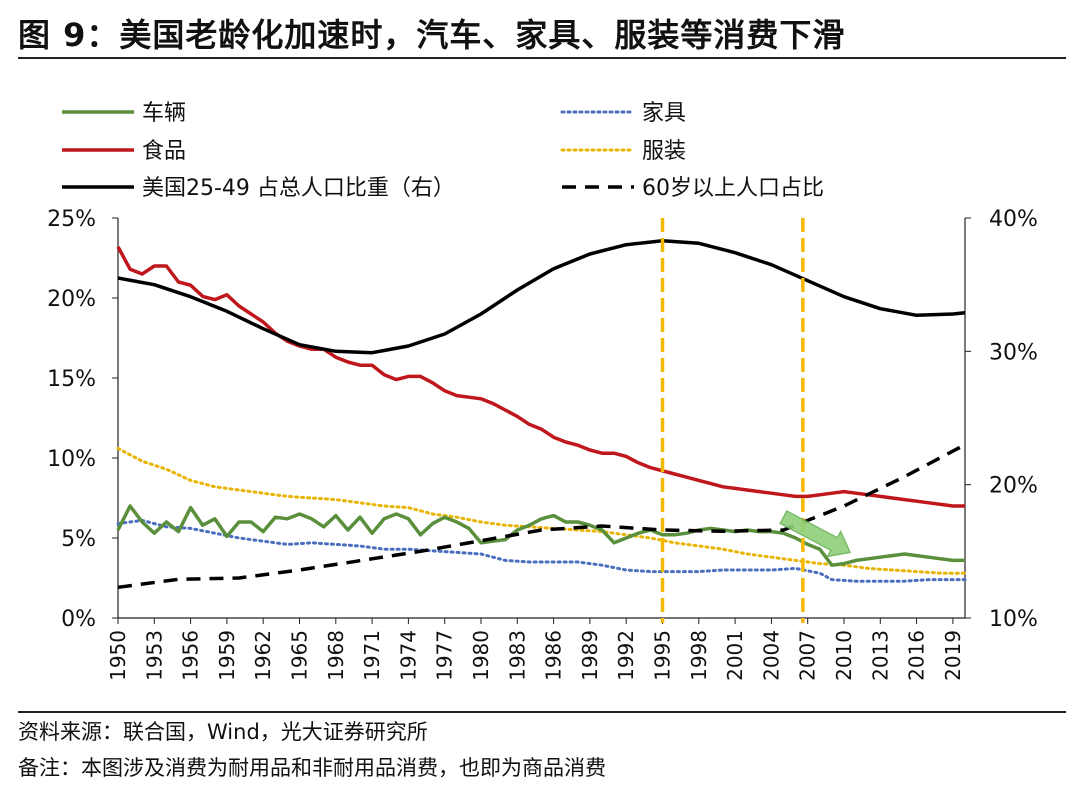  What do you see at coordinates (71, 219) in the screenshot?
I see `left-tick-label: 25%` at bounding box center [71, 219].